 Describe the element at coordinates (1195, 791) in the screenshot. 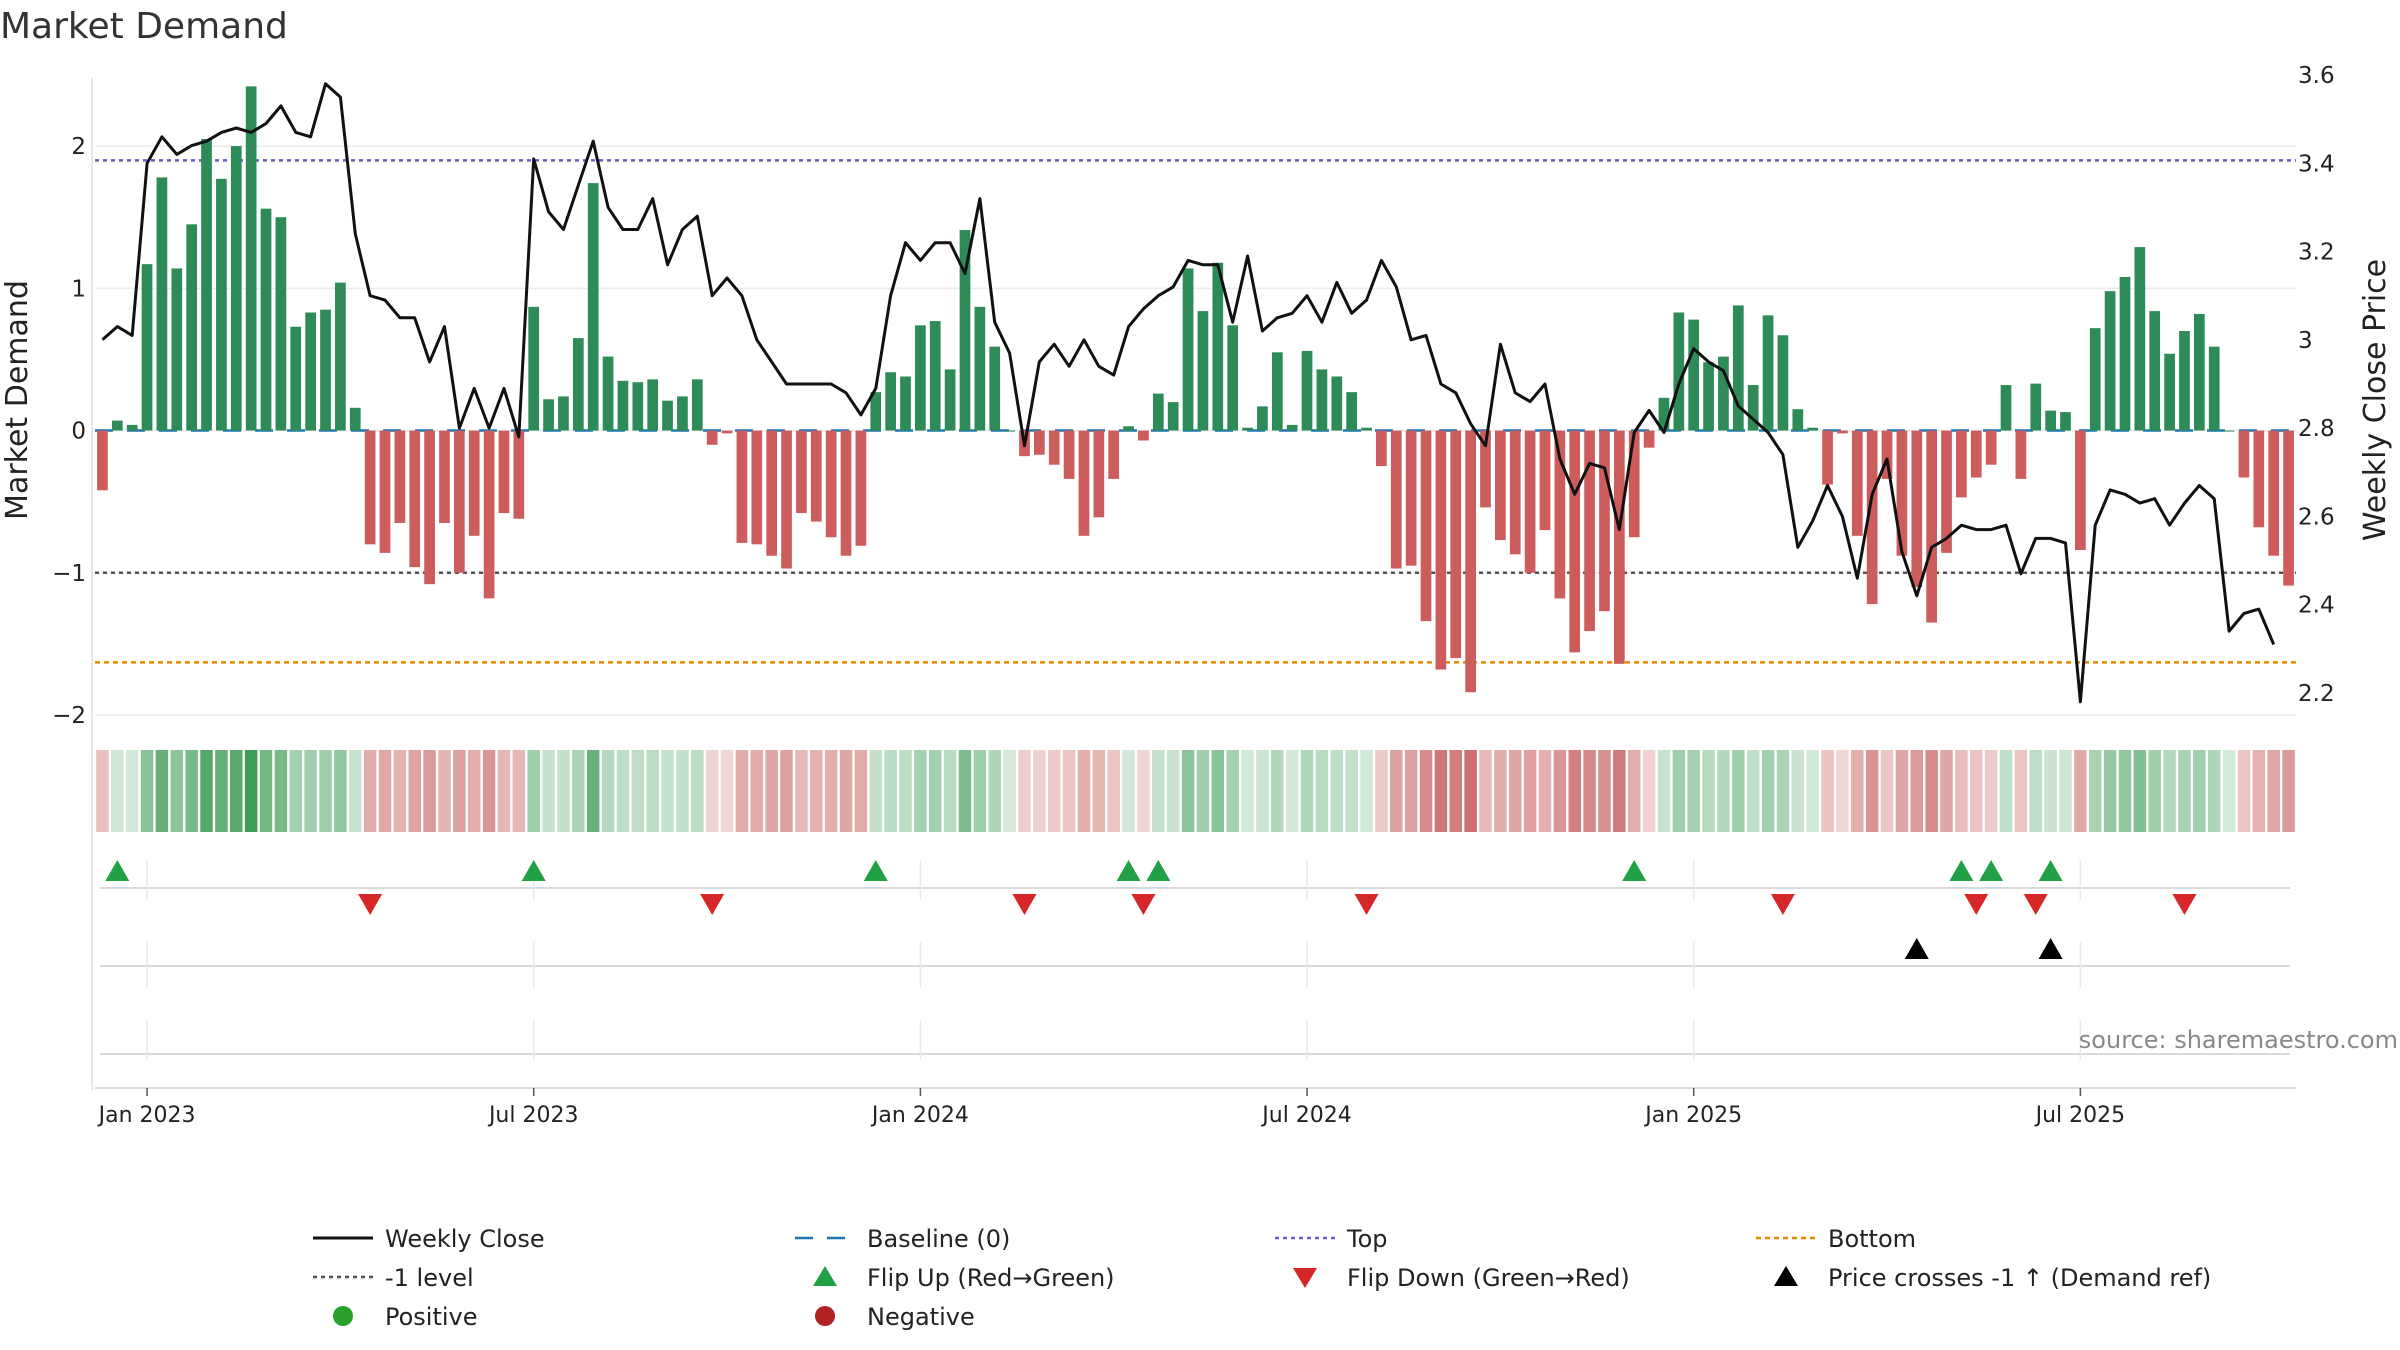

I see `demand-heat-strip` at that location.